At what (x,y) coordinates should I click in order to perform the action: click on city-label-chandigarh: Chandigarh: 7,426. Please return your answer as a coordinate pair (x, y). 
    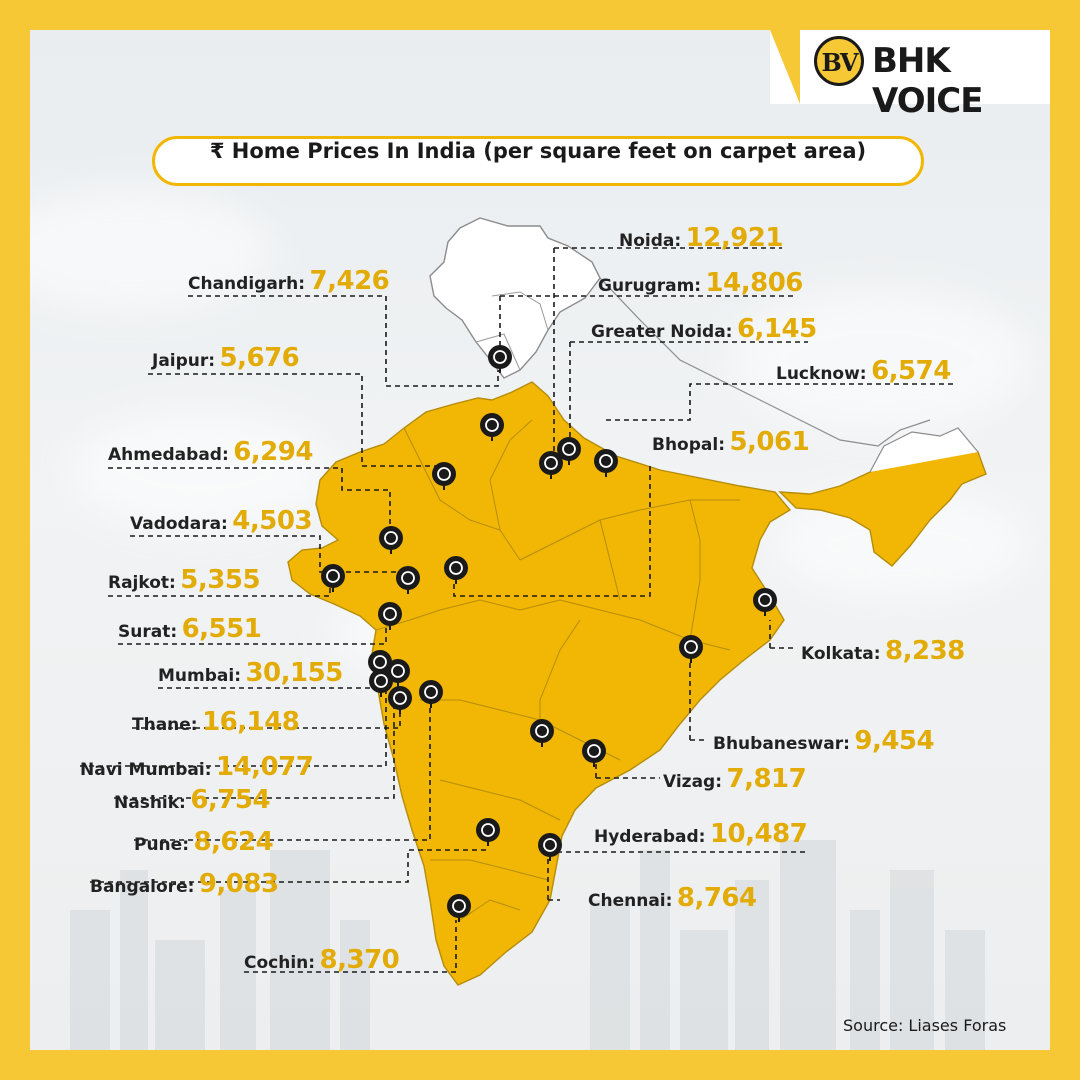
    Looking at the image, I should click on (289, 281).